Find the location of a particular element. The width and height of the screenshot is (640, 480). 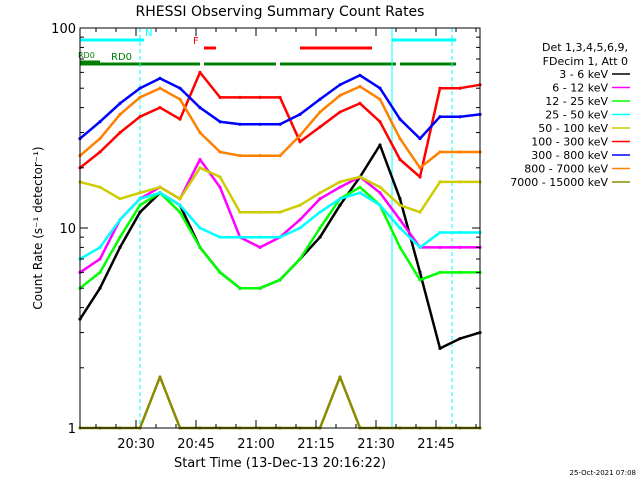

x-tick-label: 21:45 is located at coordinates (435, 444).